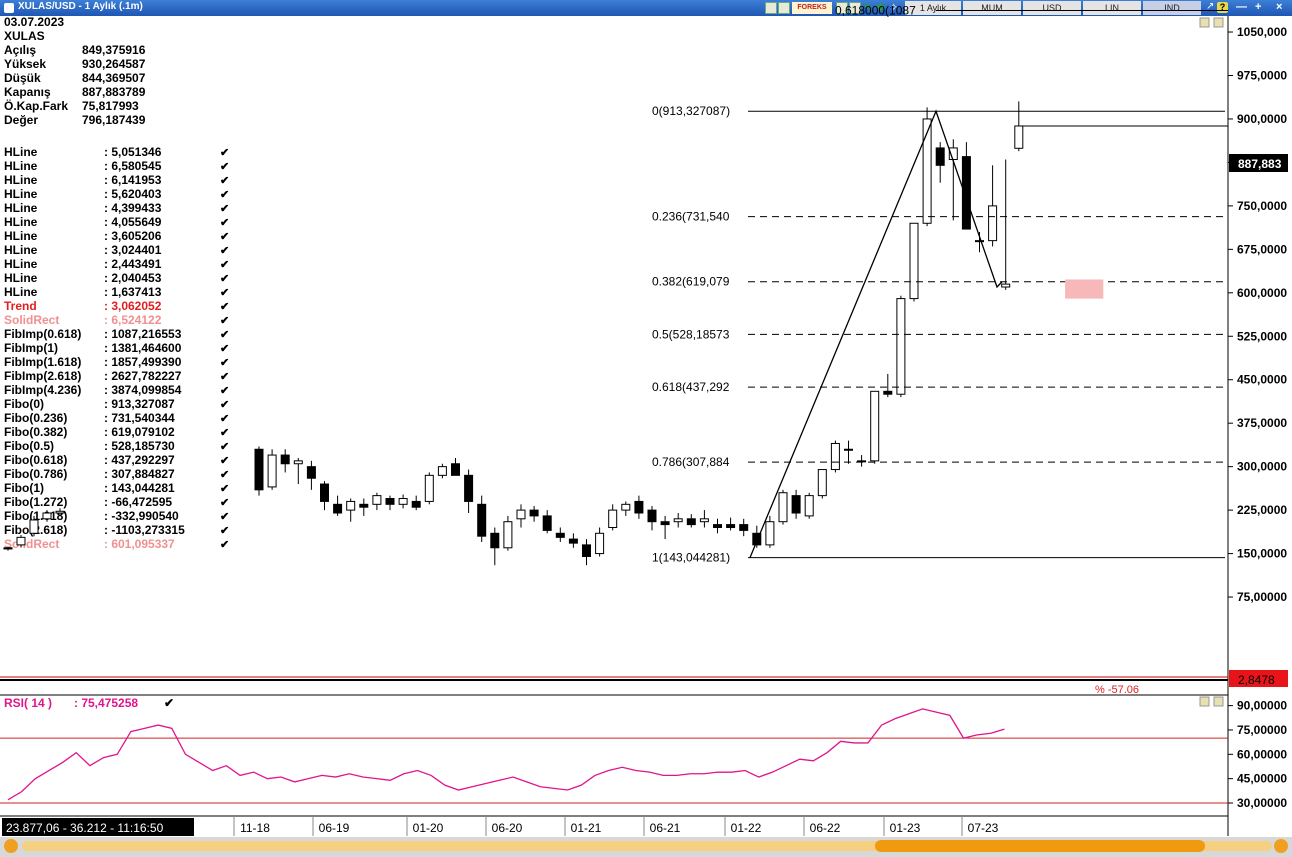 This screenshot has height=857, width=1292. What do you see at coordinates (11, 846) in the screenshot?
I see `scroll-left-icon` at bounding box center [11, 846].